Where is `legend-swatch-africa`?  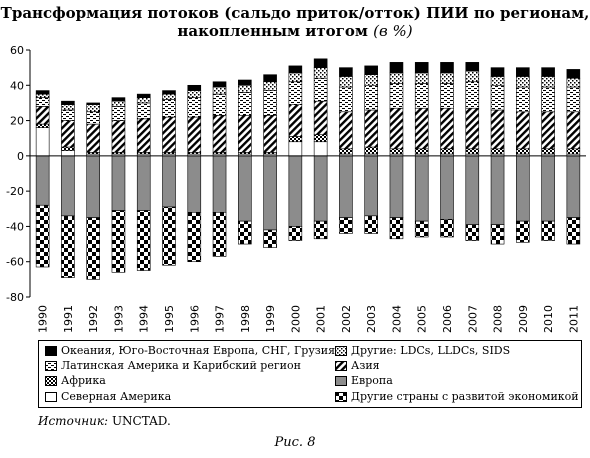
legend-swatch-africa is located at coordinates (51, 381).